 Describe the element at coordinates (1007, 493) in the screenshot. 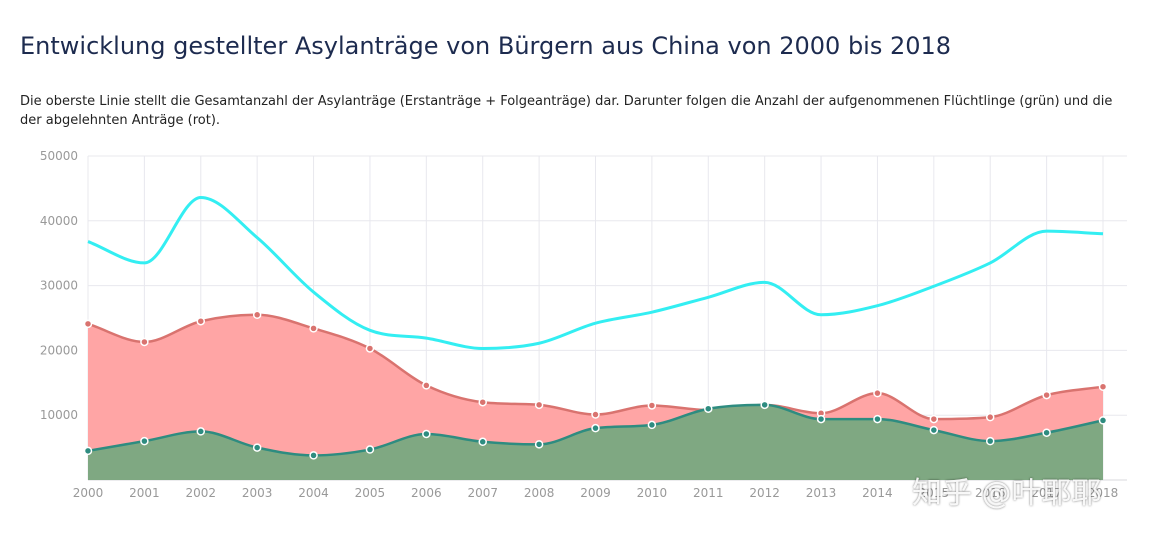

I see `watermark: 知乎 @叶耶耶` at that location.